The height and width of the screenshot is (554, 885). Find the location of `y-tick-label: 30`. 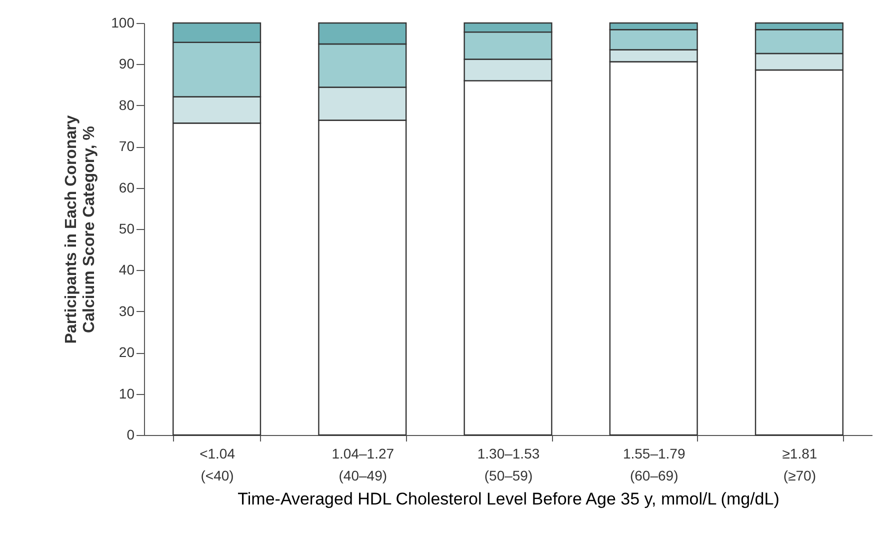

y-tick-label: 30 is located at coordinates (126, 310).